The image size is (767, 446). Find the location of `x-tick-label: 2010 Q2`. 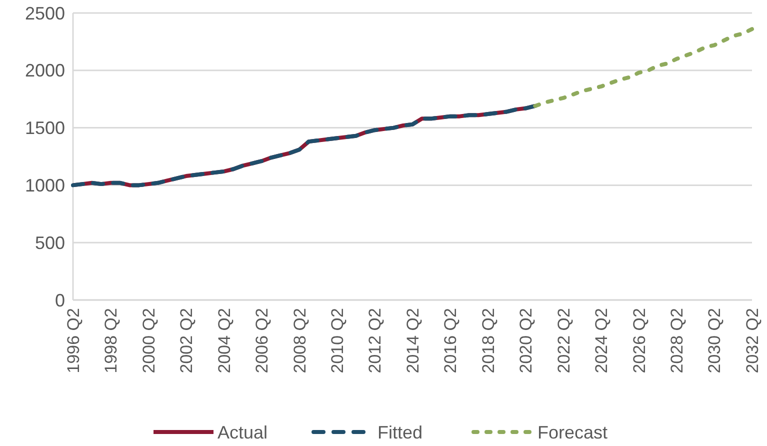

x-tick-label: 2010 Q2 is located at coordinates (338, 341).